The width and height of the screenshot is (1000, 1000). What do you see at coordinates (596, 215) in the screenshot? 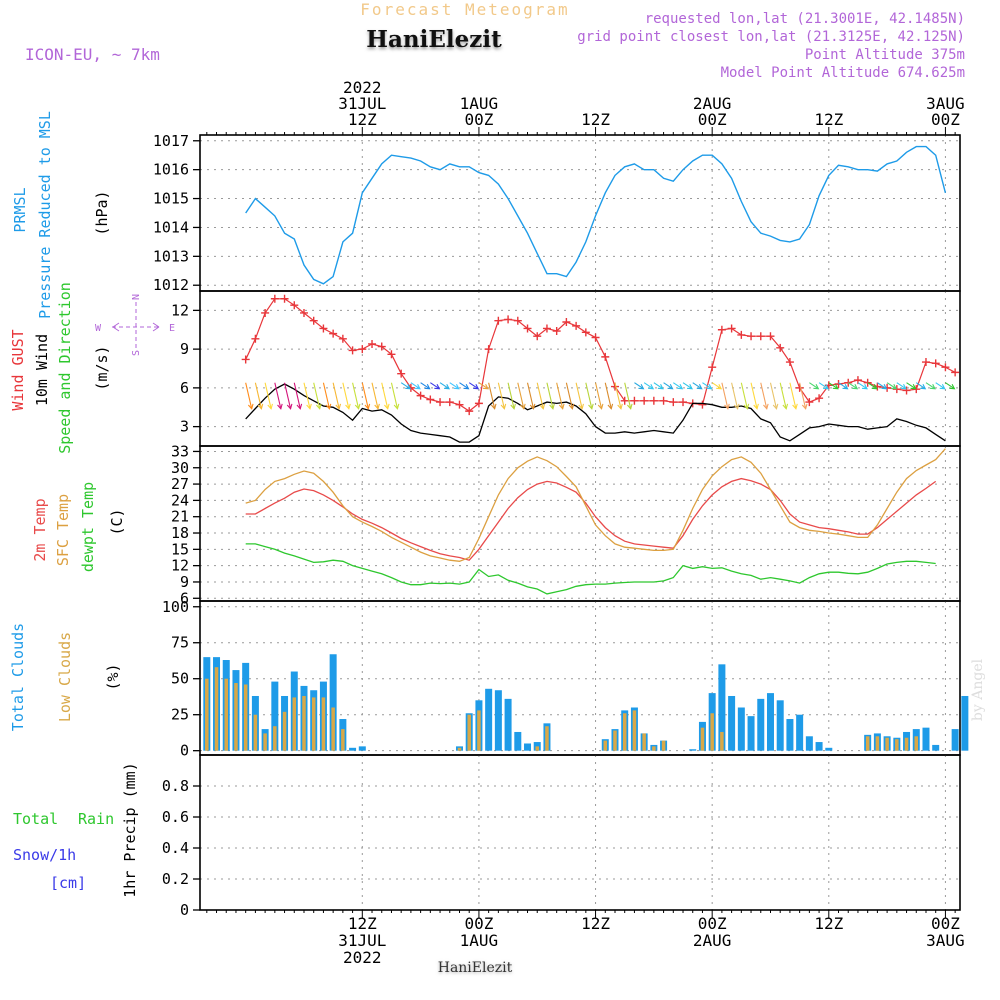
I see `pressure-line` at bounding box center [596, 215].